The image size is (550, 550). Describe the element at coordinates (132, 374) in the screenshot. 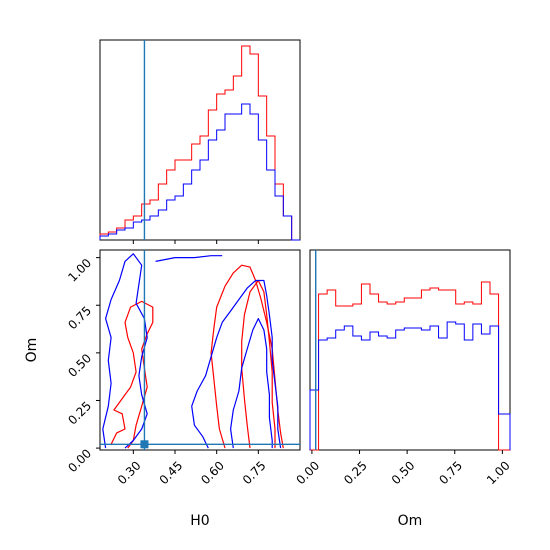

I see `contour-ff0000-left` at that location.